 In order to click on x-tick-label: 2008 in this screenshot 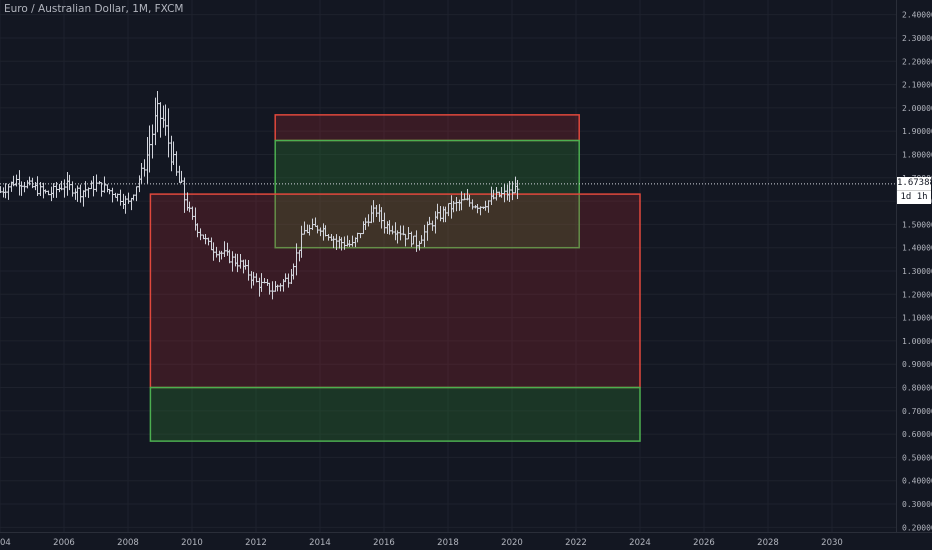, I will do `click(128, 543)`.